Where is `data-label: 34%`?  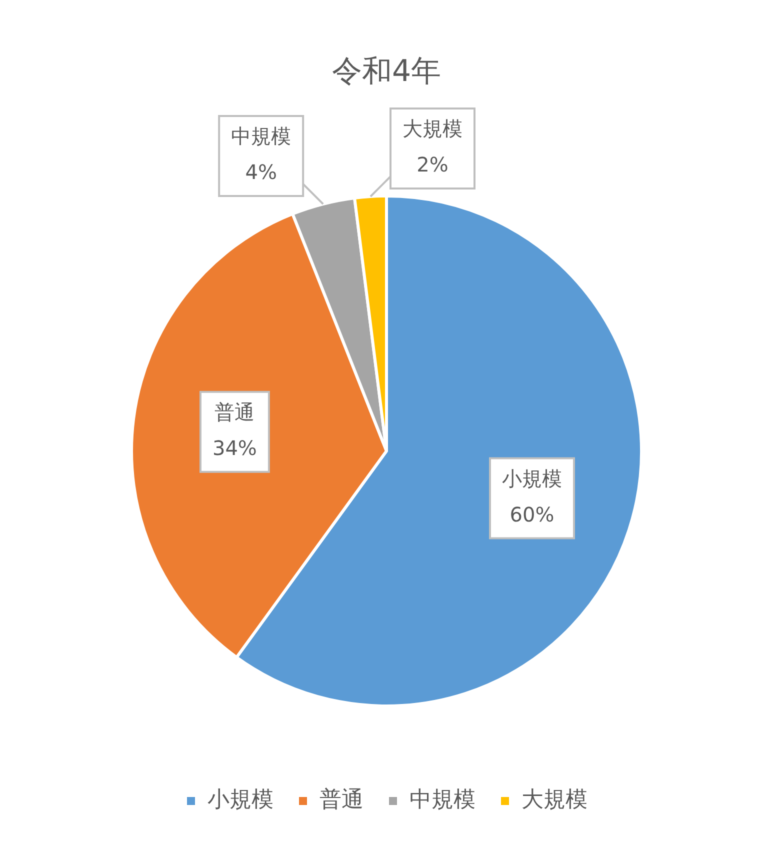
data-label: 34% is located at coordinates (234, 448).